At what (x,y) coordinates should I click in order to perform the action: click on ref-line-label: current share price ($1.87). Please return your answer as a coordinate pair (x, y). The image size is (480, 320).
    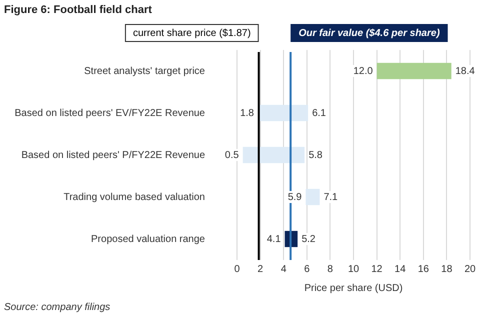
    Looking at the image, I should click on (191, 33).